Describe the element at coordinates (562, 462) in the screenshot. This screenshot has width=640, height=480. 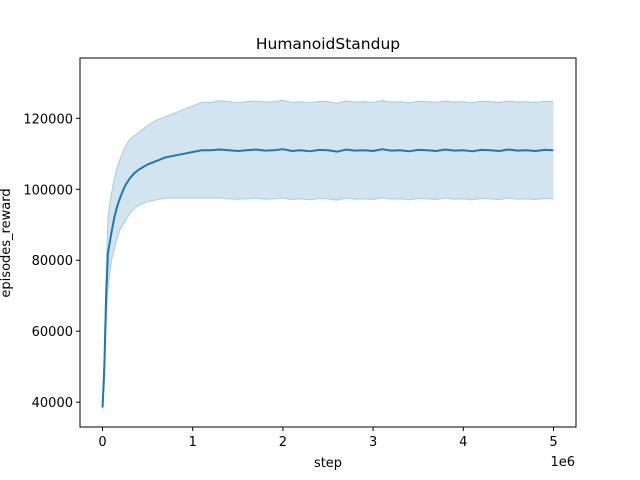
I see `x-axis-offset-label: 1e6` at that location.